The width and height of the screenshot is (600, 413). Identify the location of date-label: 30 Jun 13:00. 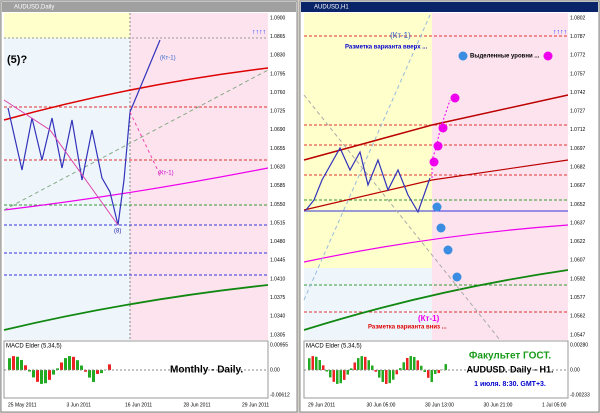
(439, 405).